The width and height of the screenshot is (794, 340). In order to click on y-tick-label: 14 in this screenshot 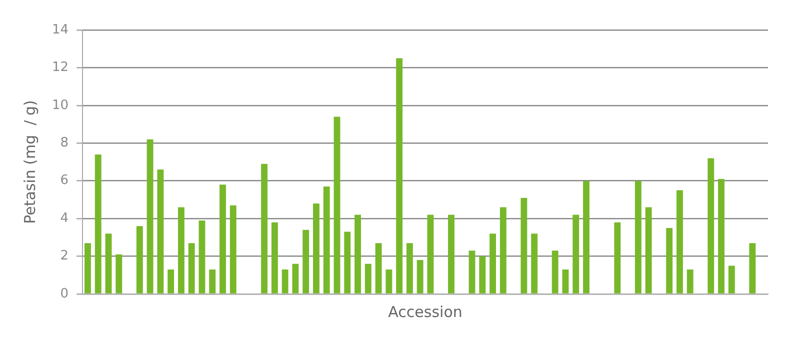, I will do `click(60, 30)`.